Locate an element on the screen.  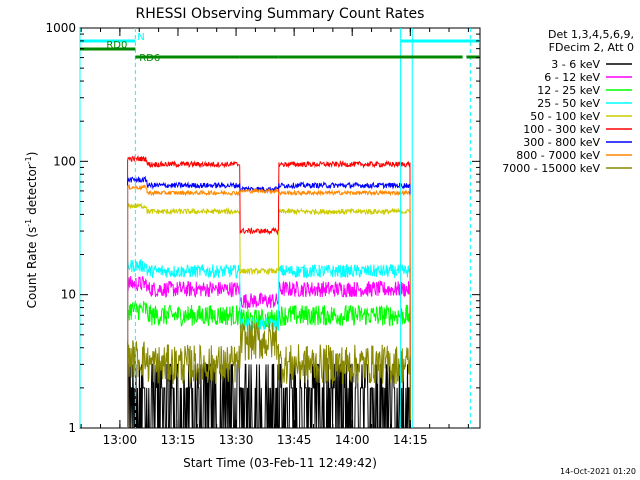
legend-label-4: 50 - 100 keV is located at coordinates (565, 116).